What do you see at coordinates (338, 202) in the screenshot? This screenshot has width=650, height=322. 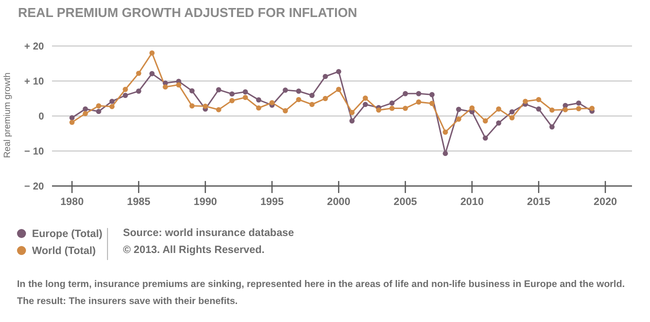 I see `x-tick-label: 2000` at bounding box center [338, 202].